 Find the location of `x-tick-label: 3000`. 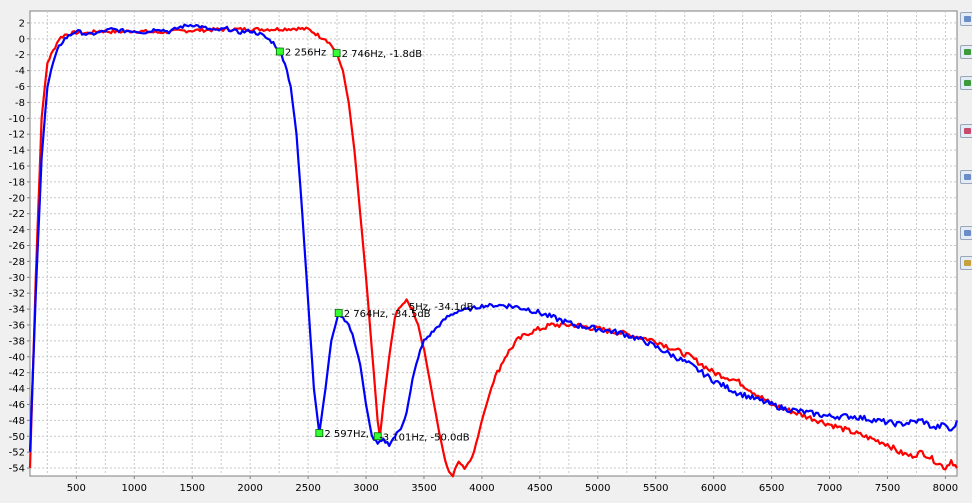

x-tick-label: 3000 is located at coordinates (365, 488).